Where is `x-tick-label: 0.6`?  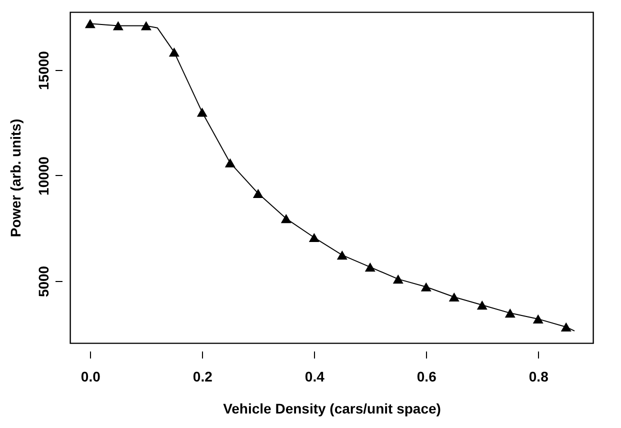
x-tick-label: 0.6 is located at coordinates (426, 376).